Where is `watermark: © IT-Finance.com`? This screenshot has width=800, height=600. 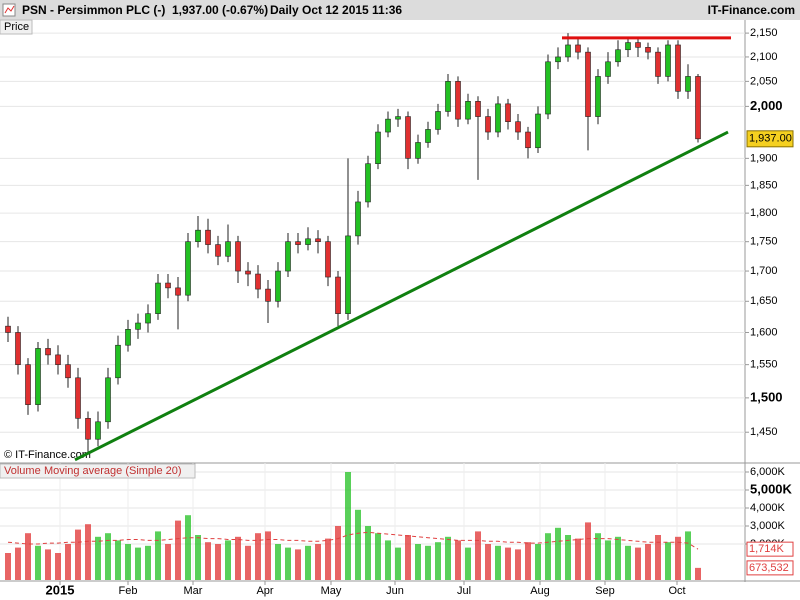 watermark: © IT-Finance.com is located at coordinates (47, 455).